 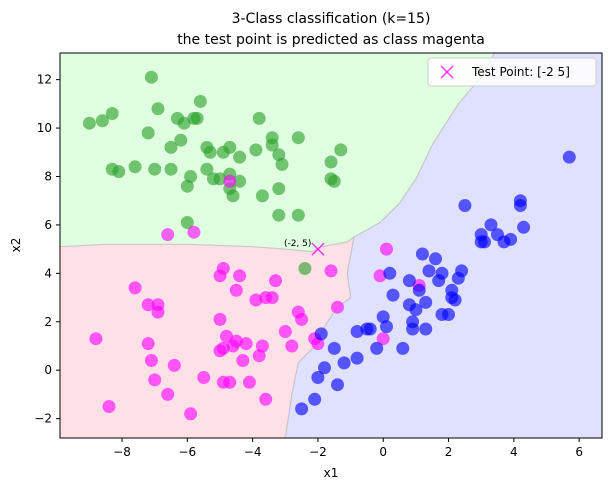 I want to click on y-tick-label: 12, so click(x=44, y=80).